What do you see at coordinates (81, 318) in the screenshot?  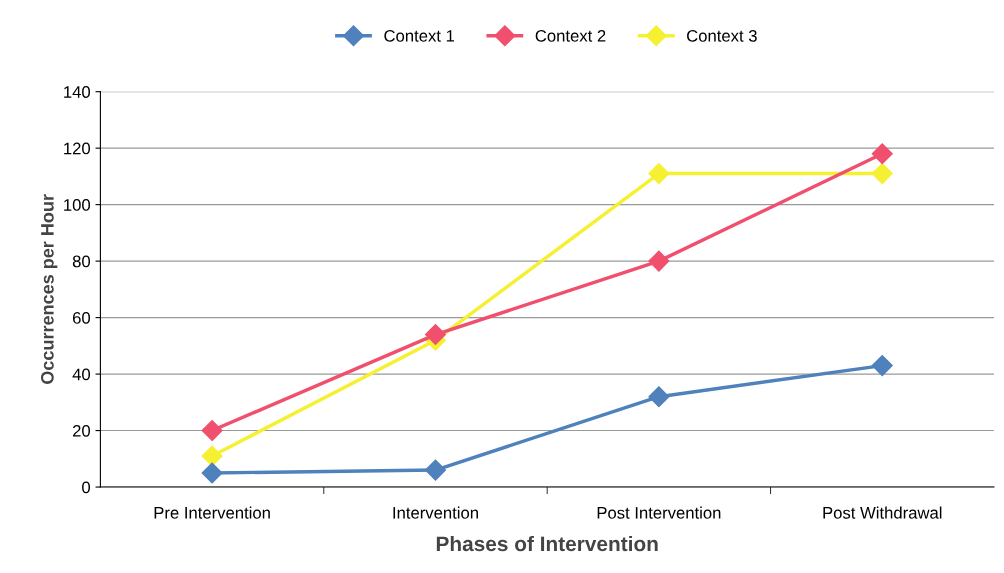 I see `y-tick-label: 60` at bounding box center [81, 318].